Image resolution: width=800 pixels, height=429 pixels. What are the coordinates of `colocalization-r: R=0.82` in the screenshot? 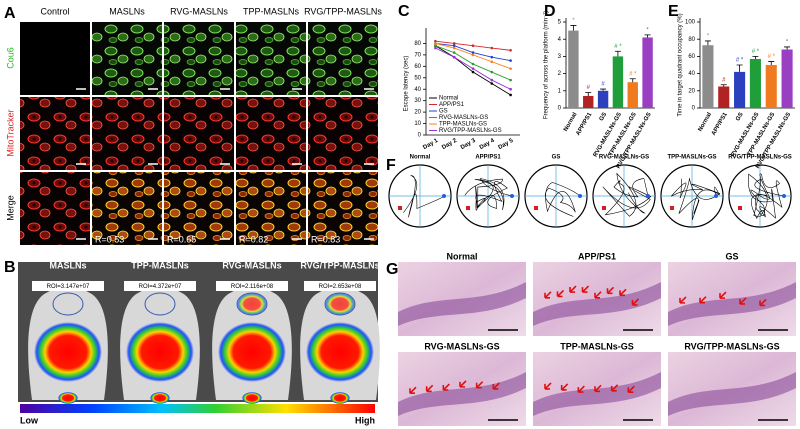 It's located at (253, 239).